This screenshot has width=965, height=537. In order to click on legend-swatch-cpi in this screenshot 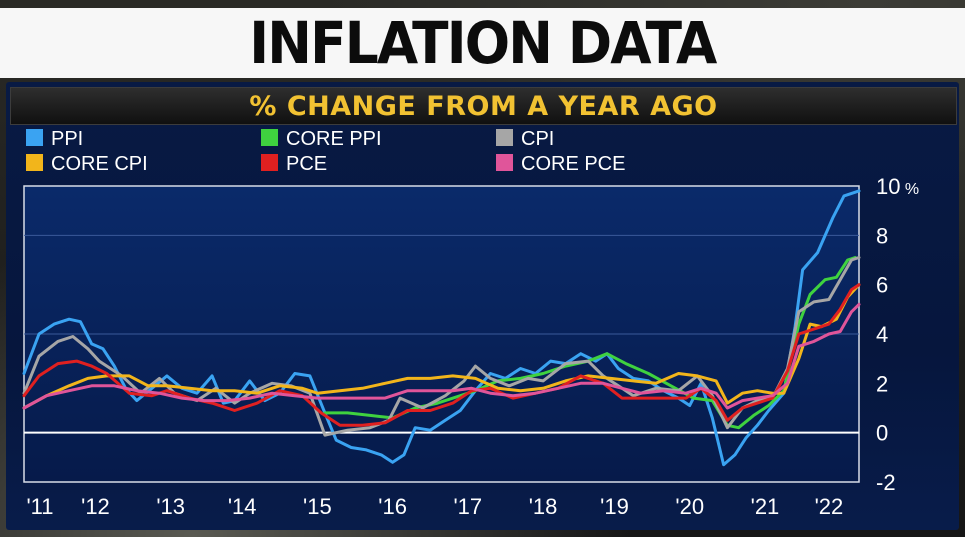, I will do `click(504, 137)`.